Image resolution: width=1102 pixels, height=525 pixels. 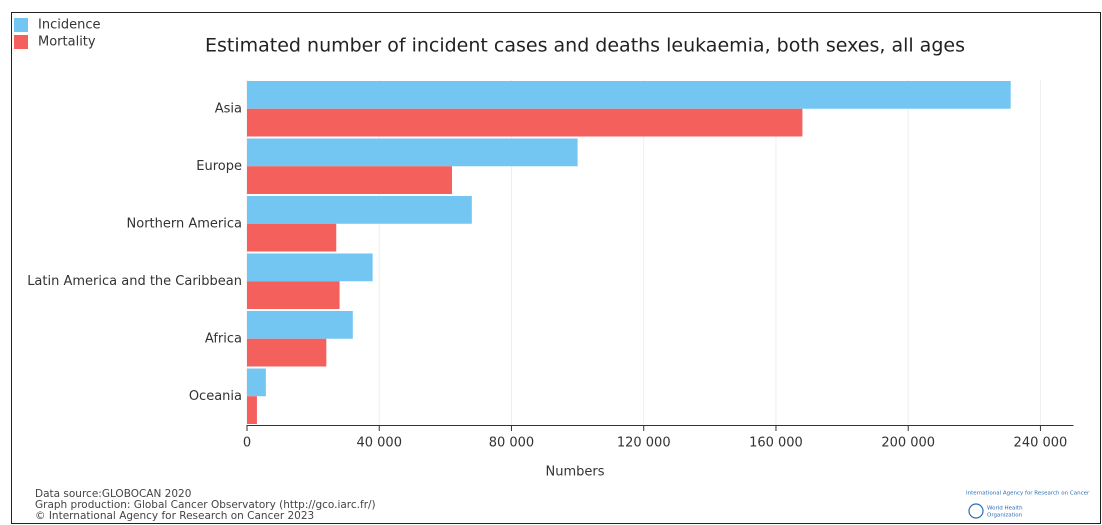 I want to click on y-tick-label: Northern America, so click(x=184, y=223).